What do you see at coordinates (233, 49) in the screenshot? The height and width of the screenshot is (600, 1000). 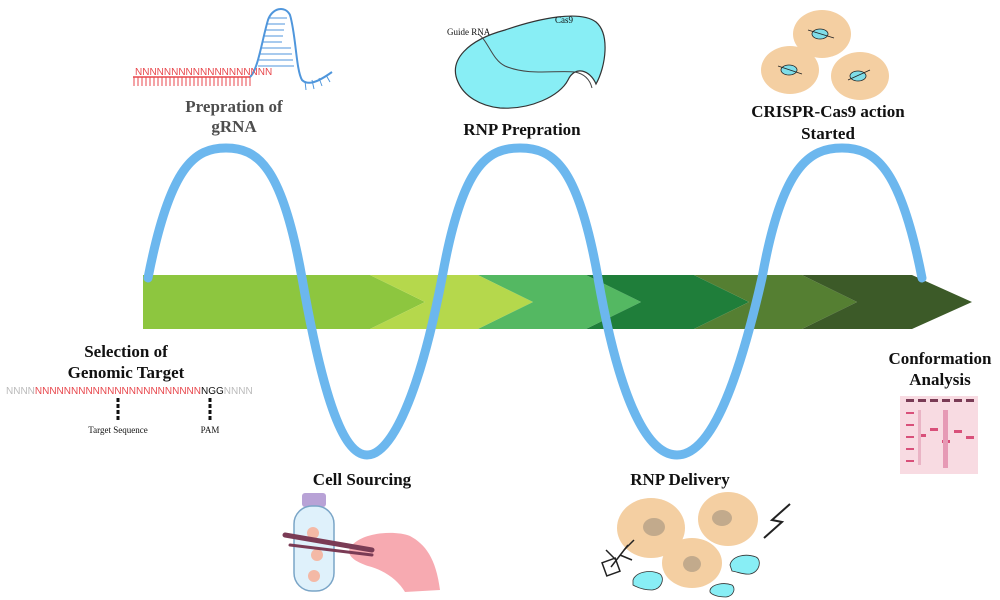 I see `grna-illustration: NNNNNNNNNNNNNNNNNNN` at bounding box center [233, 49].